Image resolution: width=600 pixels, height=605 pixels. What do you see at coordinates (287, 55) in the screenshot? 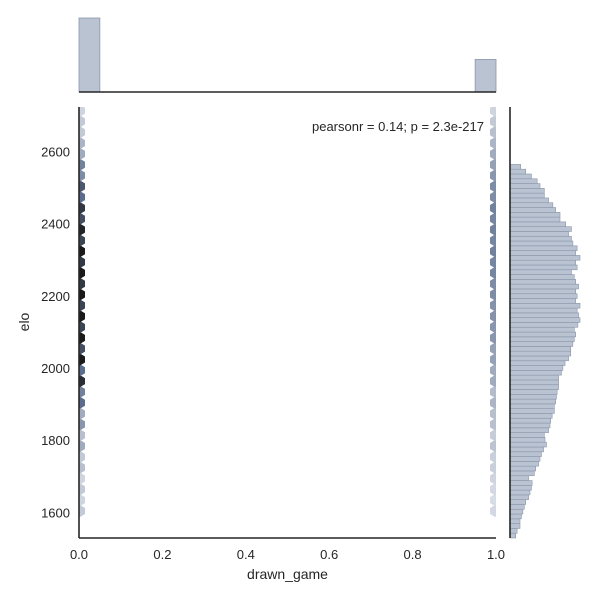
I see `marginal-x-histogram` at bounding box center [287, 55].